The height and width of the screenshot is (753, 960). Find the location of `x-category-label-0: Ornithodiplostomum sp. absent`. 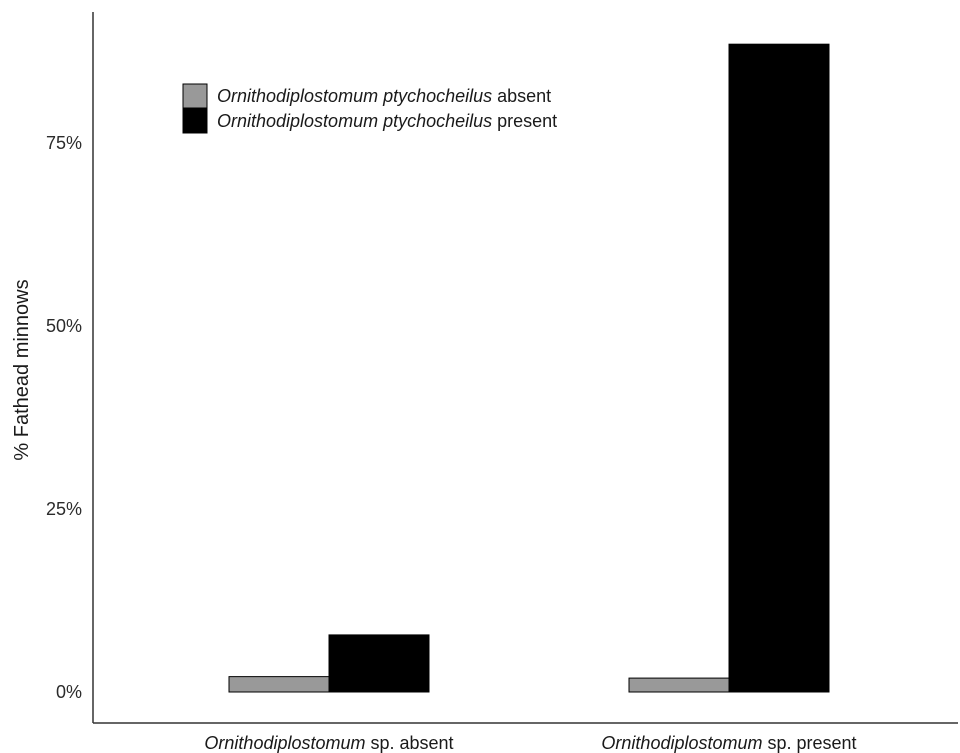

x-category-label-0: Ornithodiplostomum sp. absent is located at coordinates (328, 743).